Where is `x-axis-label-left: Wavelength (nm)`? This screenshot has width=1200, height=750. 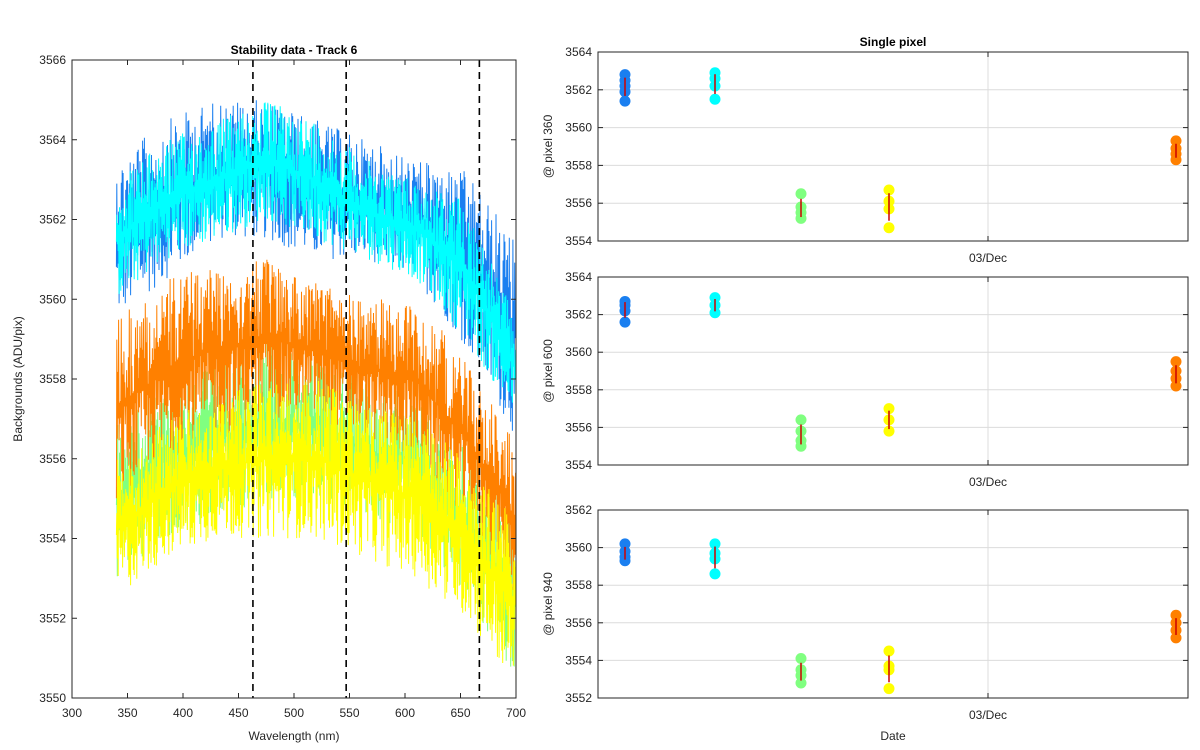
x-axis-label-left: Wavelength (nm) is located at coordinates (294, 736).